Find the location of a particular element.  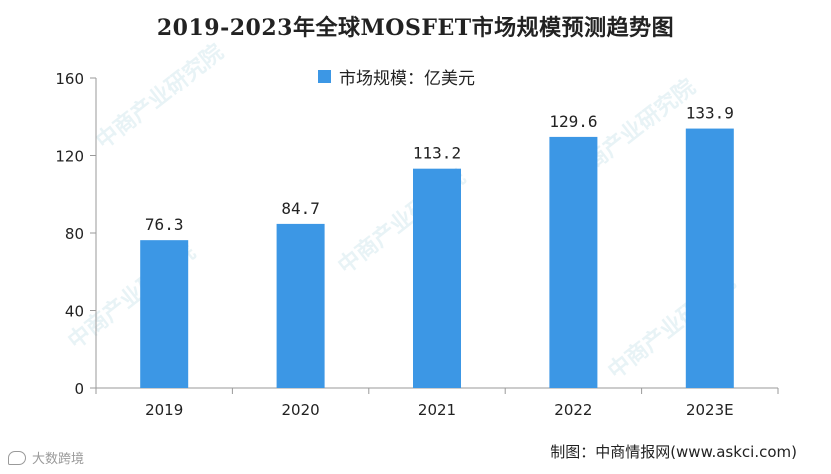

source-note: 制图：中商情报网(www.askci.com) is located at coordinates (673, 452).